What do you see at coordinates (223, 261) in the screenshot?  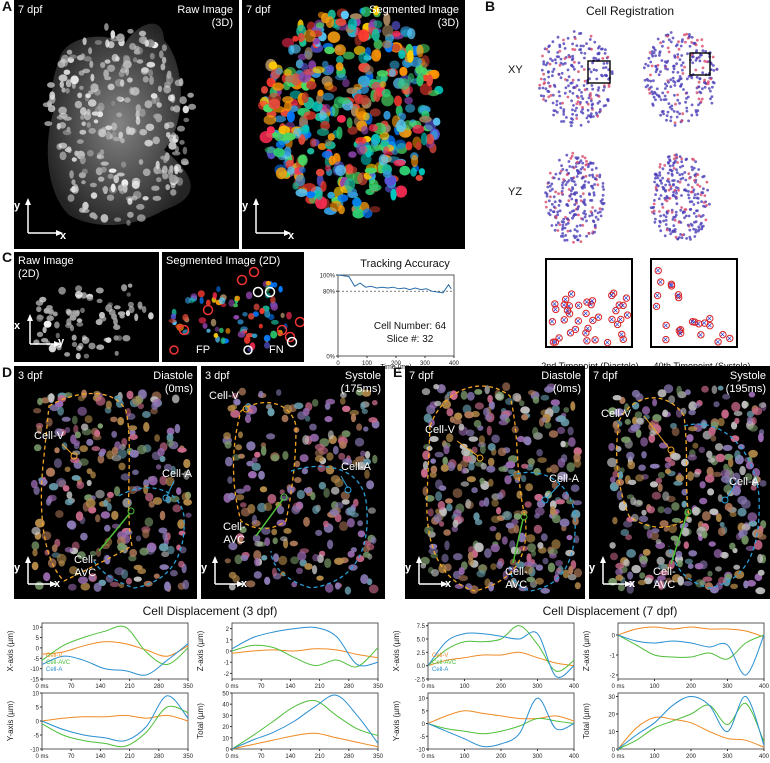 I see `seg-2d-title: Segmented Image (2D)` at bounding box center [223, 261].